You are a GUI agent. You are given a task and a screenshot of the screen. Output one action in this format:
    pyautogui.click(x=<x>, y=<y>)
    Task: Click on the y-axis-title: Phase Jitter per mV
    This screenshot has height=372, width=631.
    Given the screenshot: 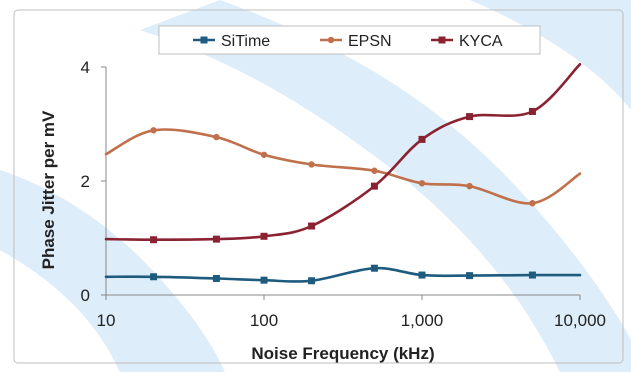 What is the action you would take?
    pyautogui.click(x=48, y=189)
    